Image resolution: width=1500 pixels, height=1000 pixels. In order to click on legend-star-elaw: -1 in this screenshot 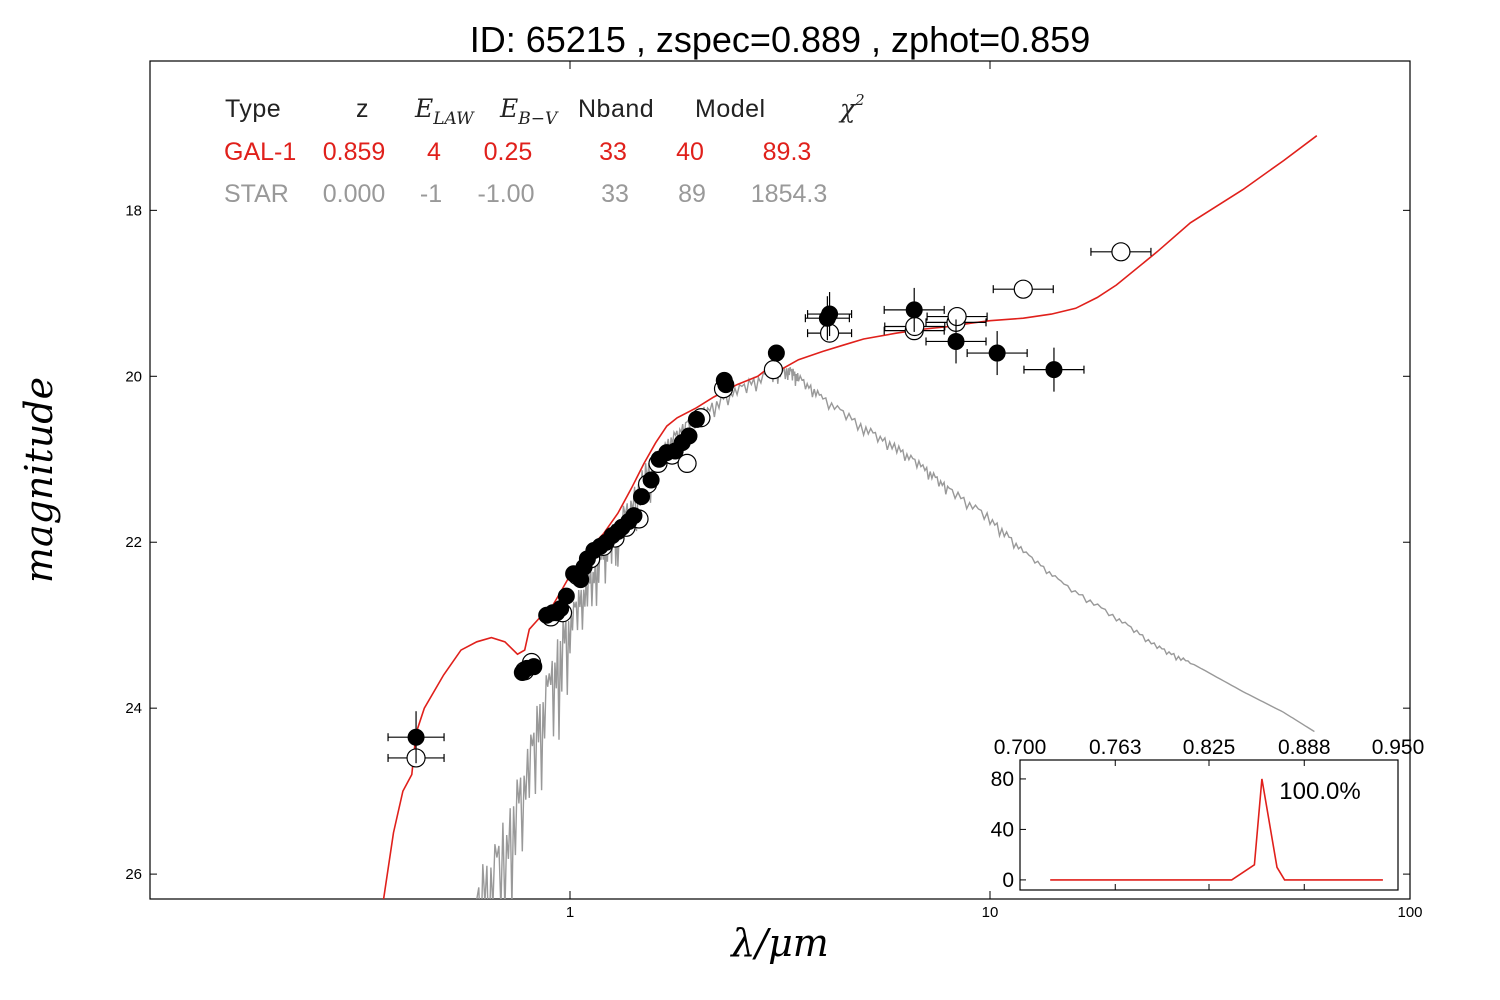, I will do `click(431, 194)`.